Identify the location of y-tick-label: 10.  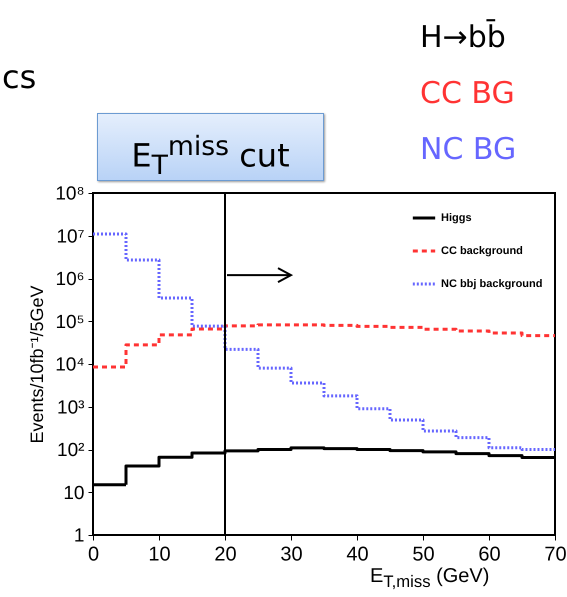
(73, 493).